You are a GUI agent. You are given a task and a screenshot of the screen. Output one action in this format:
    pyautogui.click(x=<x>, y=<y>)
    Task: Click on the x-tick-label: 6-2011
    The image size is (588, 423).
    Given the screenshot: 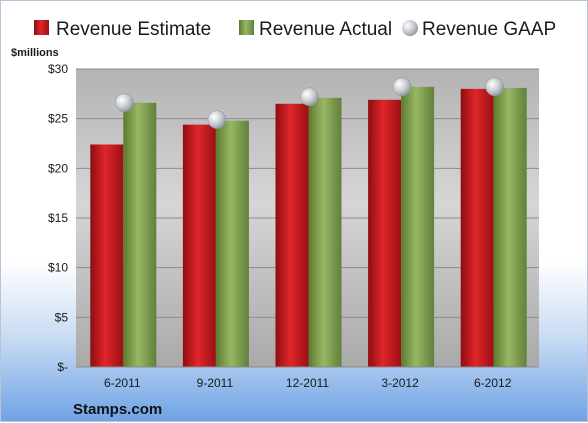 What is the action you would take?
    pyautogui.click(x=122, y=383)
    